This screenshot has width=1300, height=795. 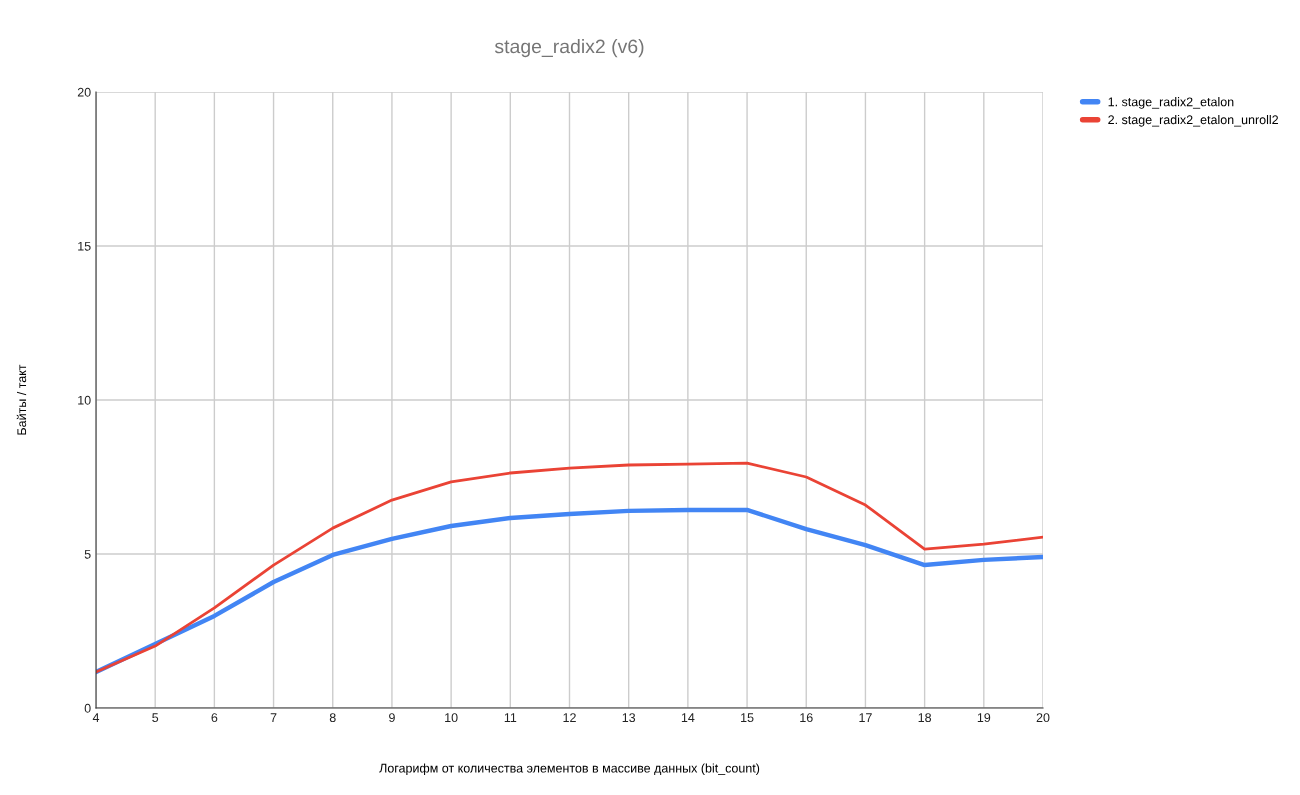 What do you see at coordinates (84, 92) in the screenshot?
I see `y-tick-label: 20` at bounding box center [84, 92].